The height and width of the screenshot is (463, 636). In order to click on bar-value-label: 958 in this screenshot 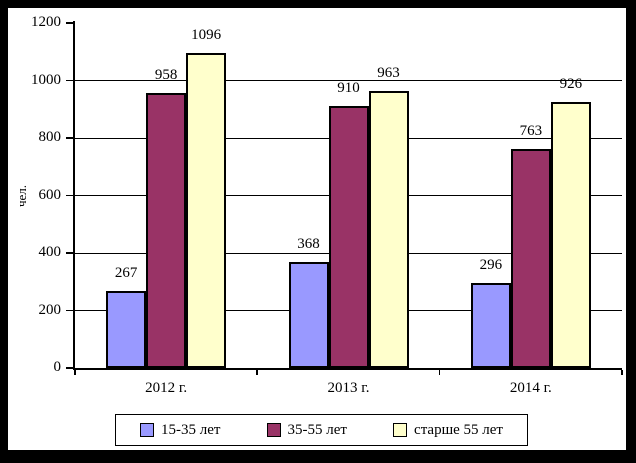, I will do `click(166, 74)`.